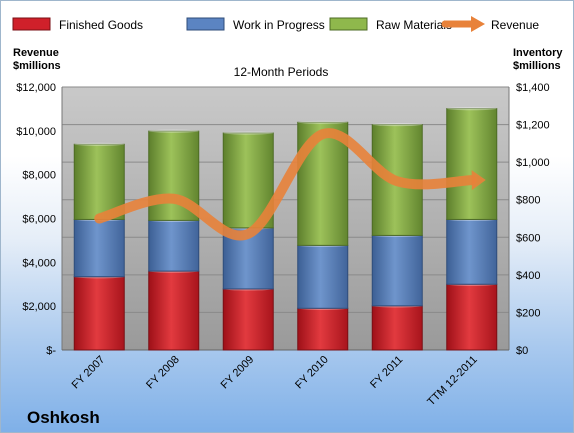 The image size is (574, 433). I want to click on chart-title: 12-Month Periods, so click(281, 72).